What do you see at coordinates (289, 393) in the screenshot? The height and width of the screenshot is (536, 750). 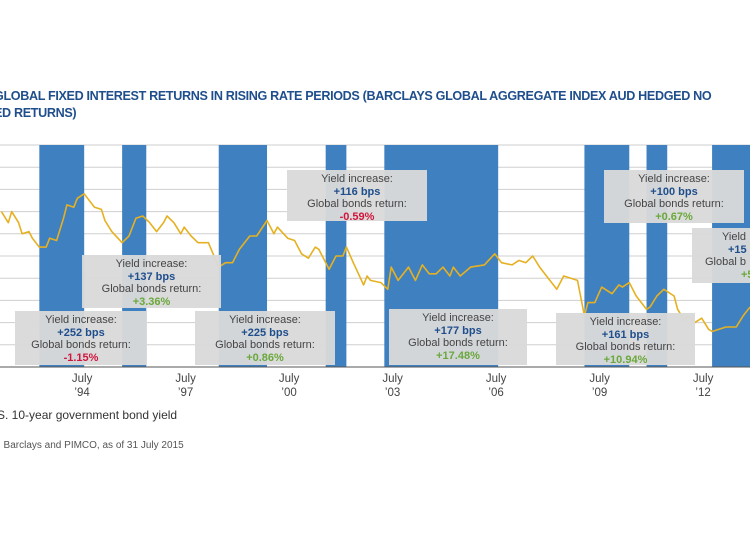 I see `x-tick-year: ’00` at bounding box center [289, 393].